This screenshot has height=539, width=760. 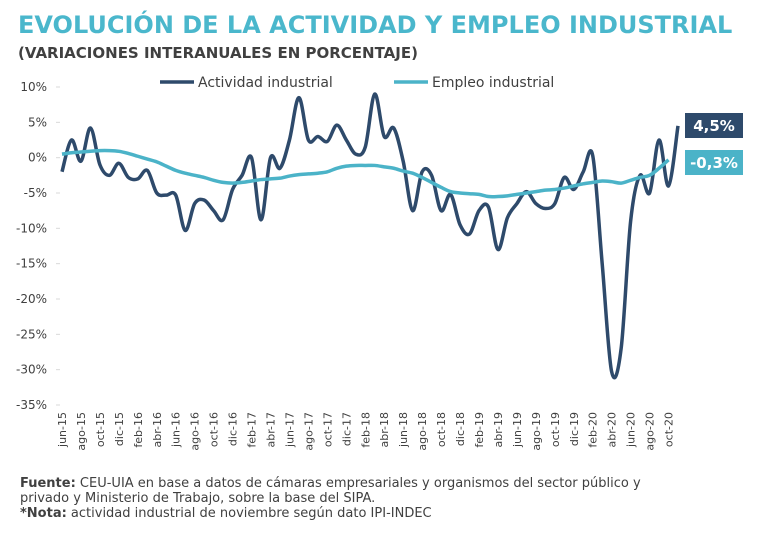 I want to click on x-tick-label: dic-16, so click(x=233, y=429).